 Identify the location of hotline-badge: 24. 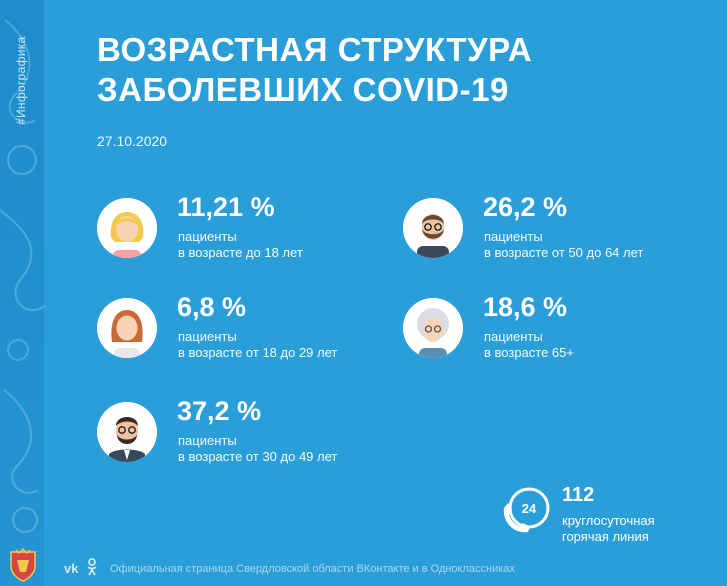
(529, 508).